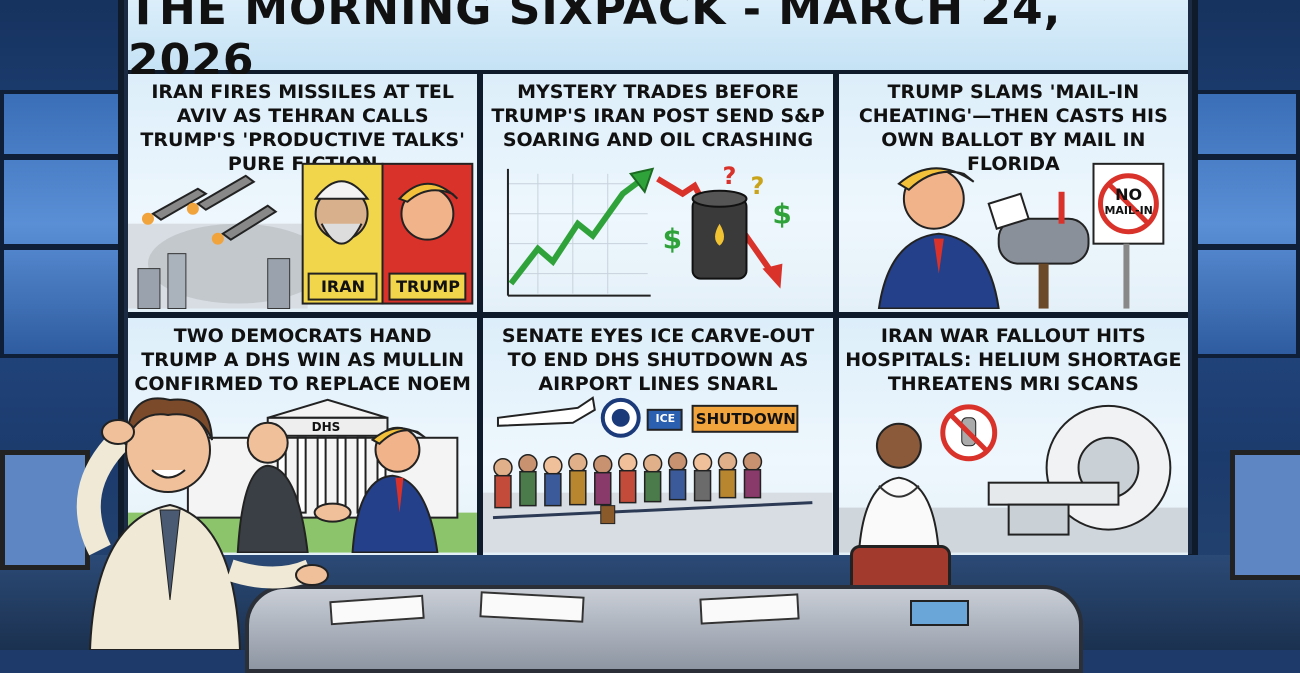  What do you see at coordinates (428, 286) in the screenshot?
I see `label-trump: TRUMP` at bounding box center [428, 286].